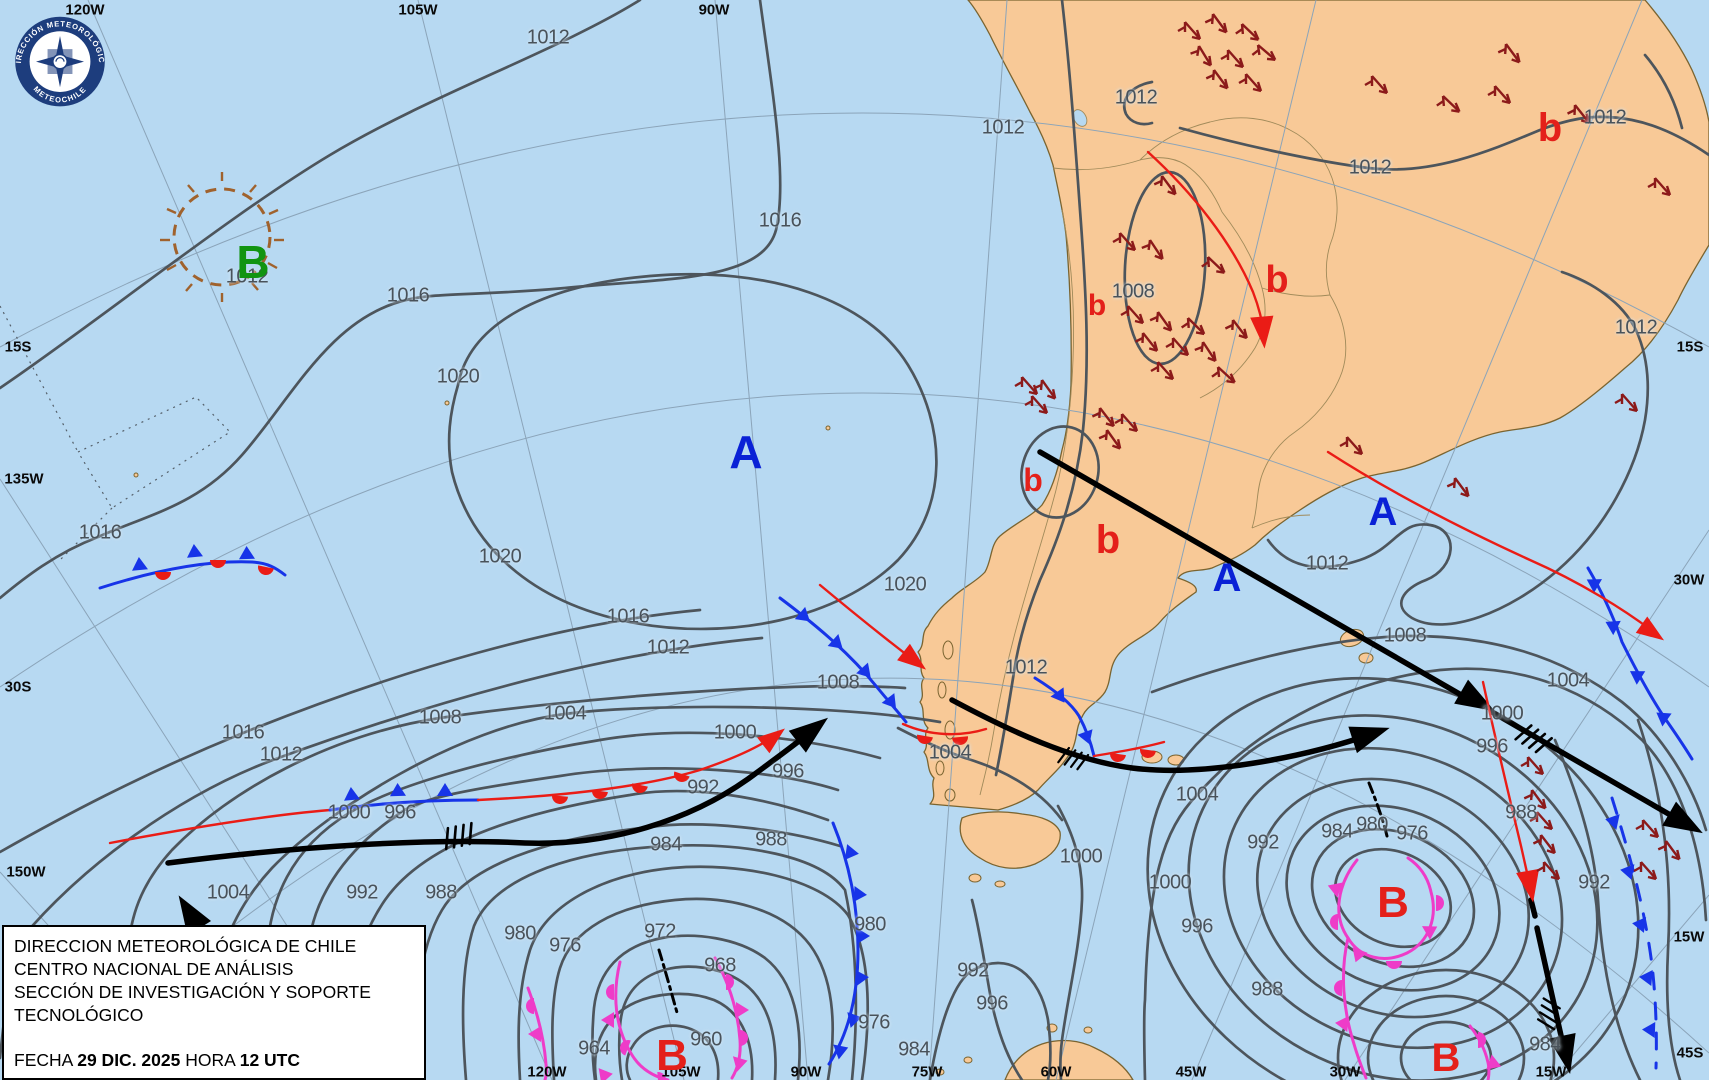  I want to click on cold-front-chile-coast, so click(883, 671).